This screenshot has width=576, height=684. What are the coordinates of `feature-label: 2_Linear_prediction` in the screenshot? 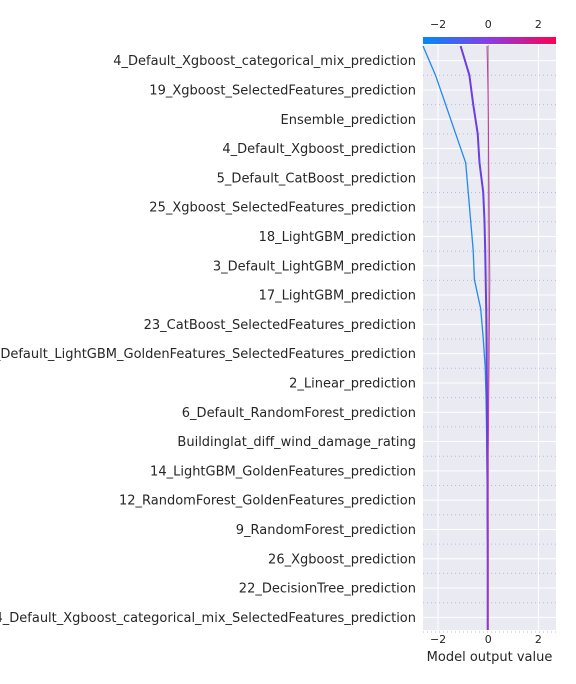 It's located at (352, 383).